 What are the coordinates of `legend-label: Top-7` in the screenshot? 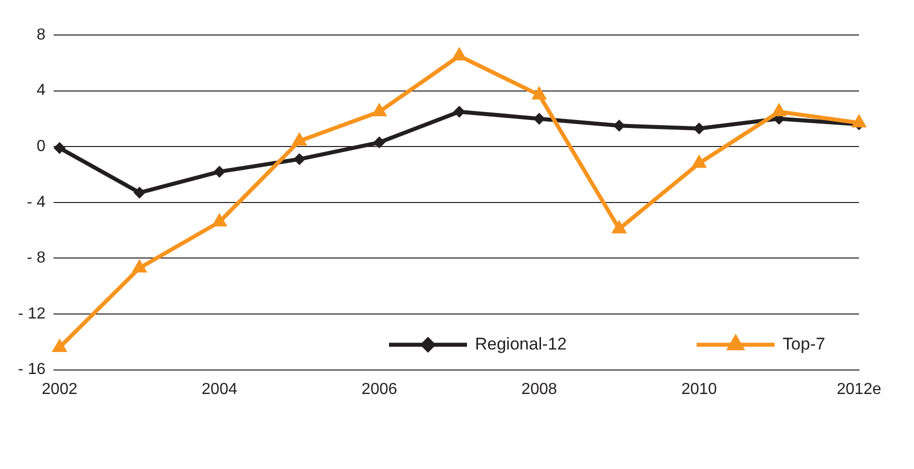 It's located at (804, 344).